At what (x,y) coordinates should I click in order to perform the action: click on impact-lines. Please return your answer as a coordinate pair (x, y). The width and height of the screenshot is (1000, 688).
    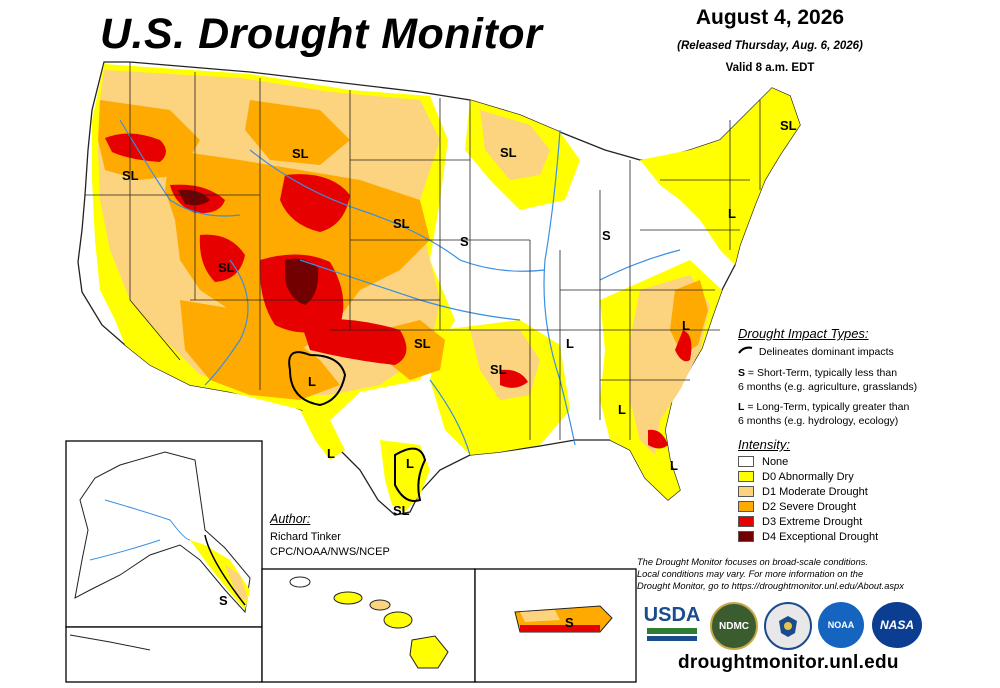
    Looking at the image, I should click on (357, 426).